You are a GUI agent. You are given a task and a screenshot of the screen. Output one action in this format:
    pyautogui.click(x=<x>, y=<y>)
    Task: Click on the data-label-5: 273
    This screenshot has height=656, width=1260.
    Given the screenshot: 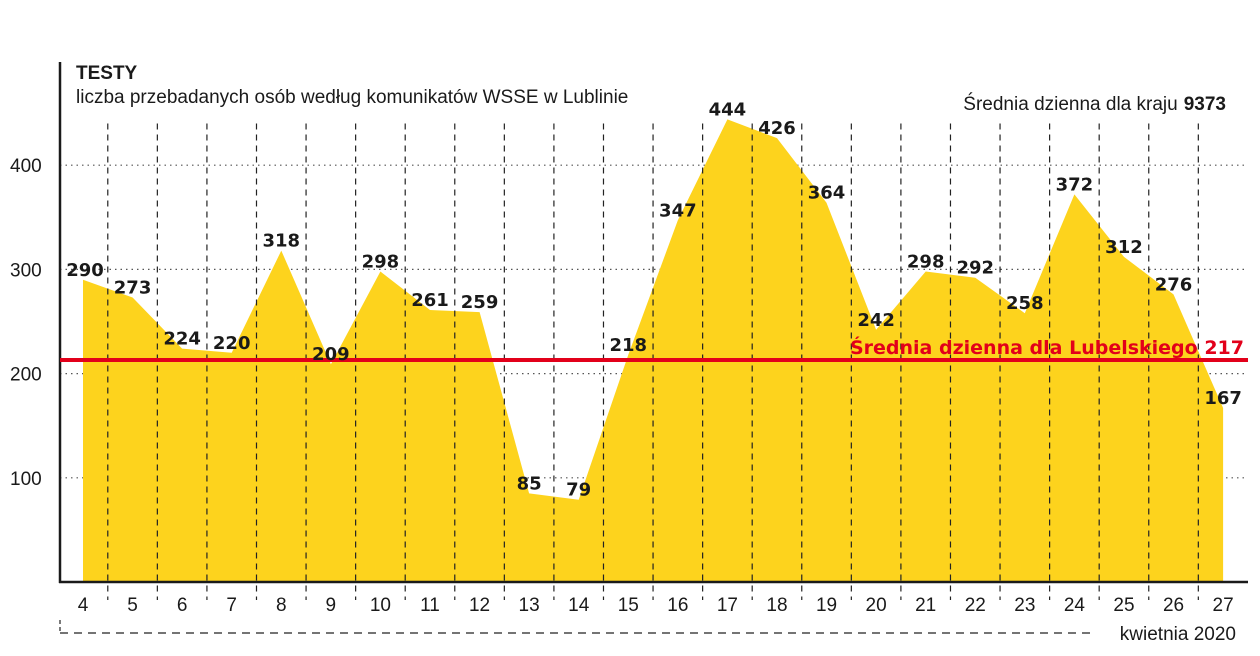 What is the action you would take?
    pyautogui.click(x=133, y=288)
    